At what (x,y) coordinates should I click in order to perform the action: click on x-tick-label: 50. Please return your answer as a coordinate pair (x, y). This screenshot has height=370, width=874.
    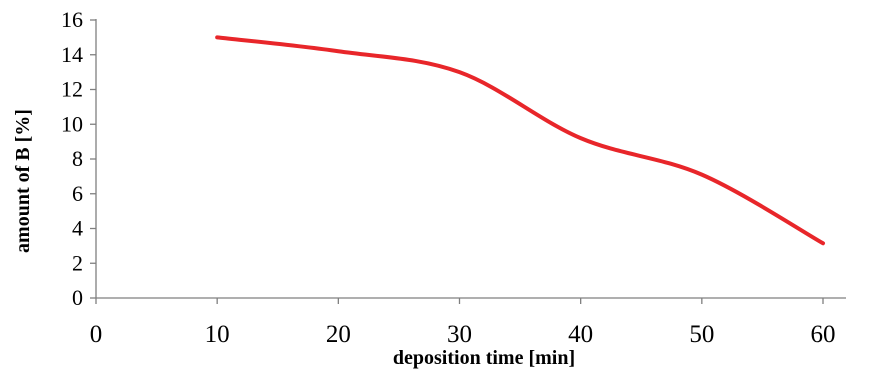
    Looking at the image, I should click on (701, 334).